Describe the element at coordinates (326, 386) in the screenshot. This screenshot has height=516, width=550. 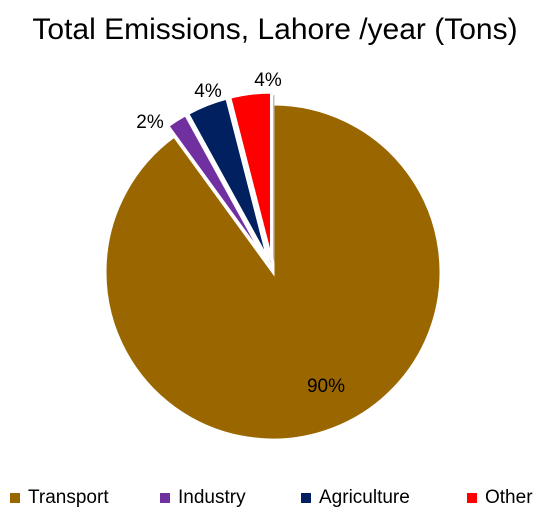
I see `data-label-transport: 90%` at that location.